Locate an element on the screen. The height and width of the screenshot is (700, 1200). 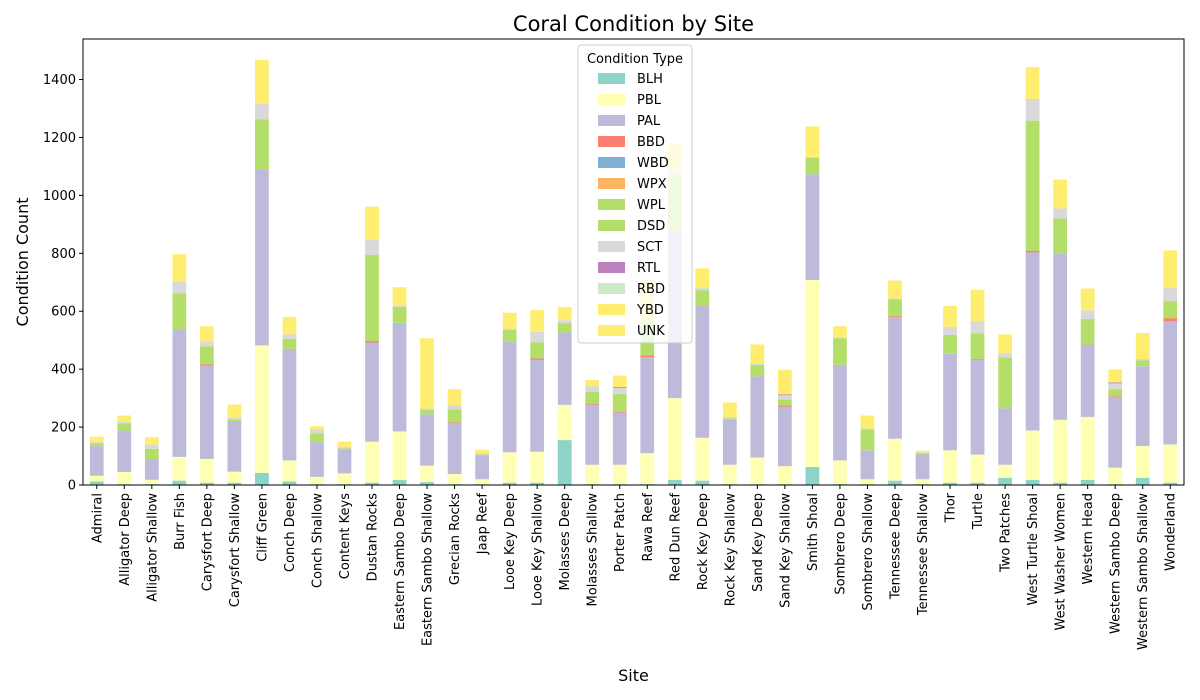
x-tick-label: Western Sambo Shallow is located at coordinates (1143, 571).